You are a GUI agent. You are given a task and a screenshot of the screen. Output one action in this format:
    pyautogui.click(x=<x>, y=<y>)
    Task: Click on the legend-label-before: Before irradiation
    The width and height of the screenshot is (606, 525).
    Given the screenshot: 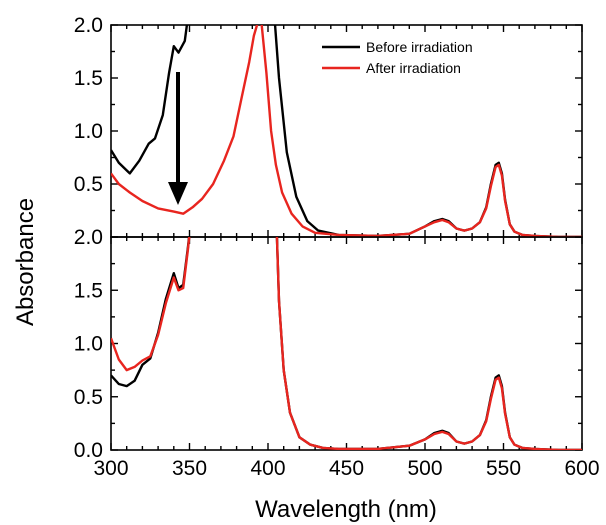 What is the action you would take?
    pyautogui.click(x=419, y=47)
    